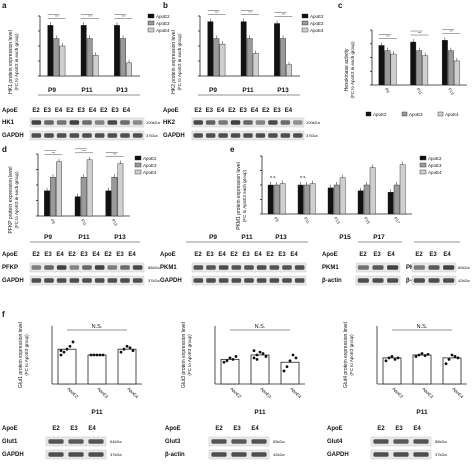  What do you see at coordinates (169, 123) in the screenshot?
I see `blot-row-label: HK2` at bounding box center [169, 123].